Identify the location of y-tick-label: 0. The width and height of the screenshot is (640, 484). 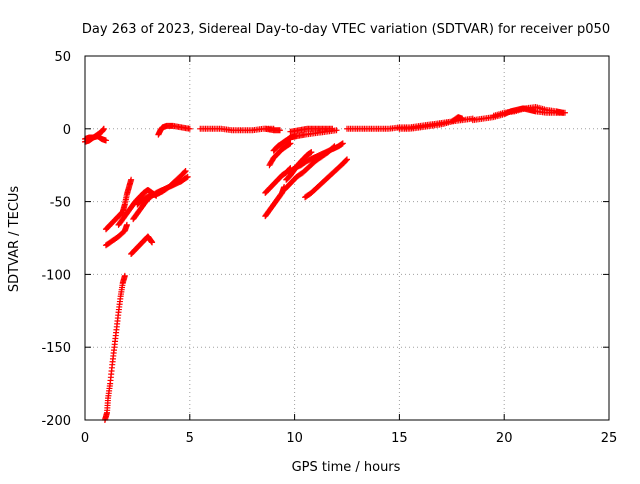
(67, 130).